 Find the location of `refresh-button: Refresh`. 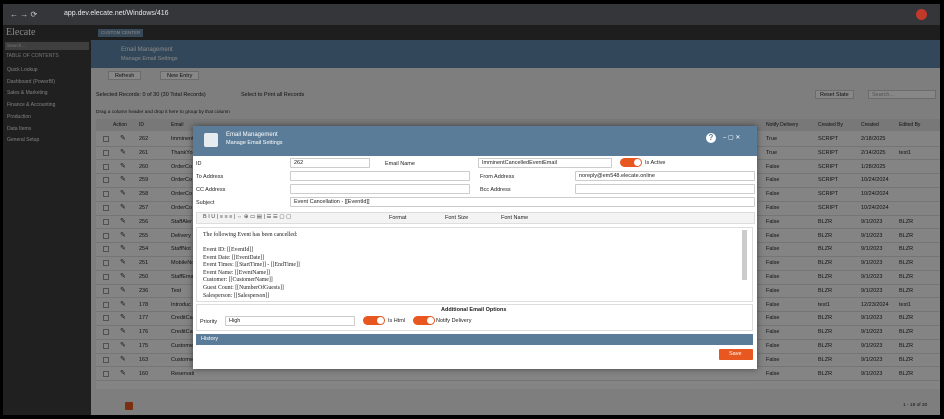

refresh-button: Refresh is located at coordinates (125, 75).